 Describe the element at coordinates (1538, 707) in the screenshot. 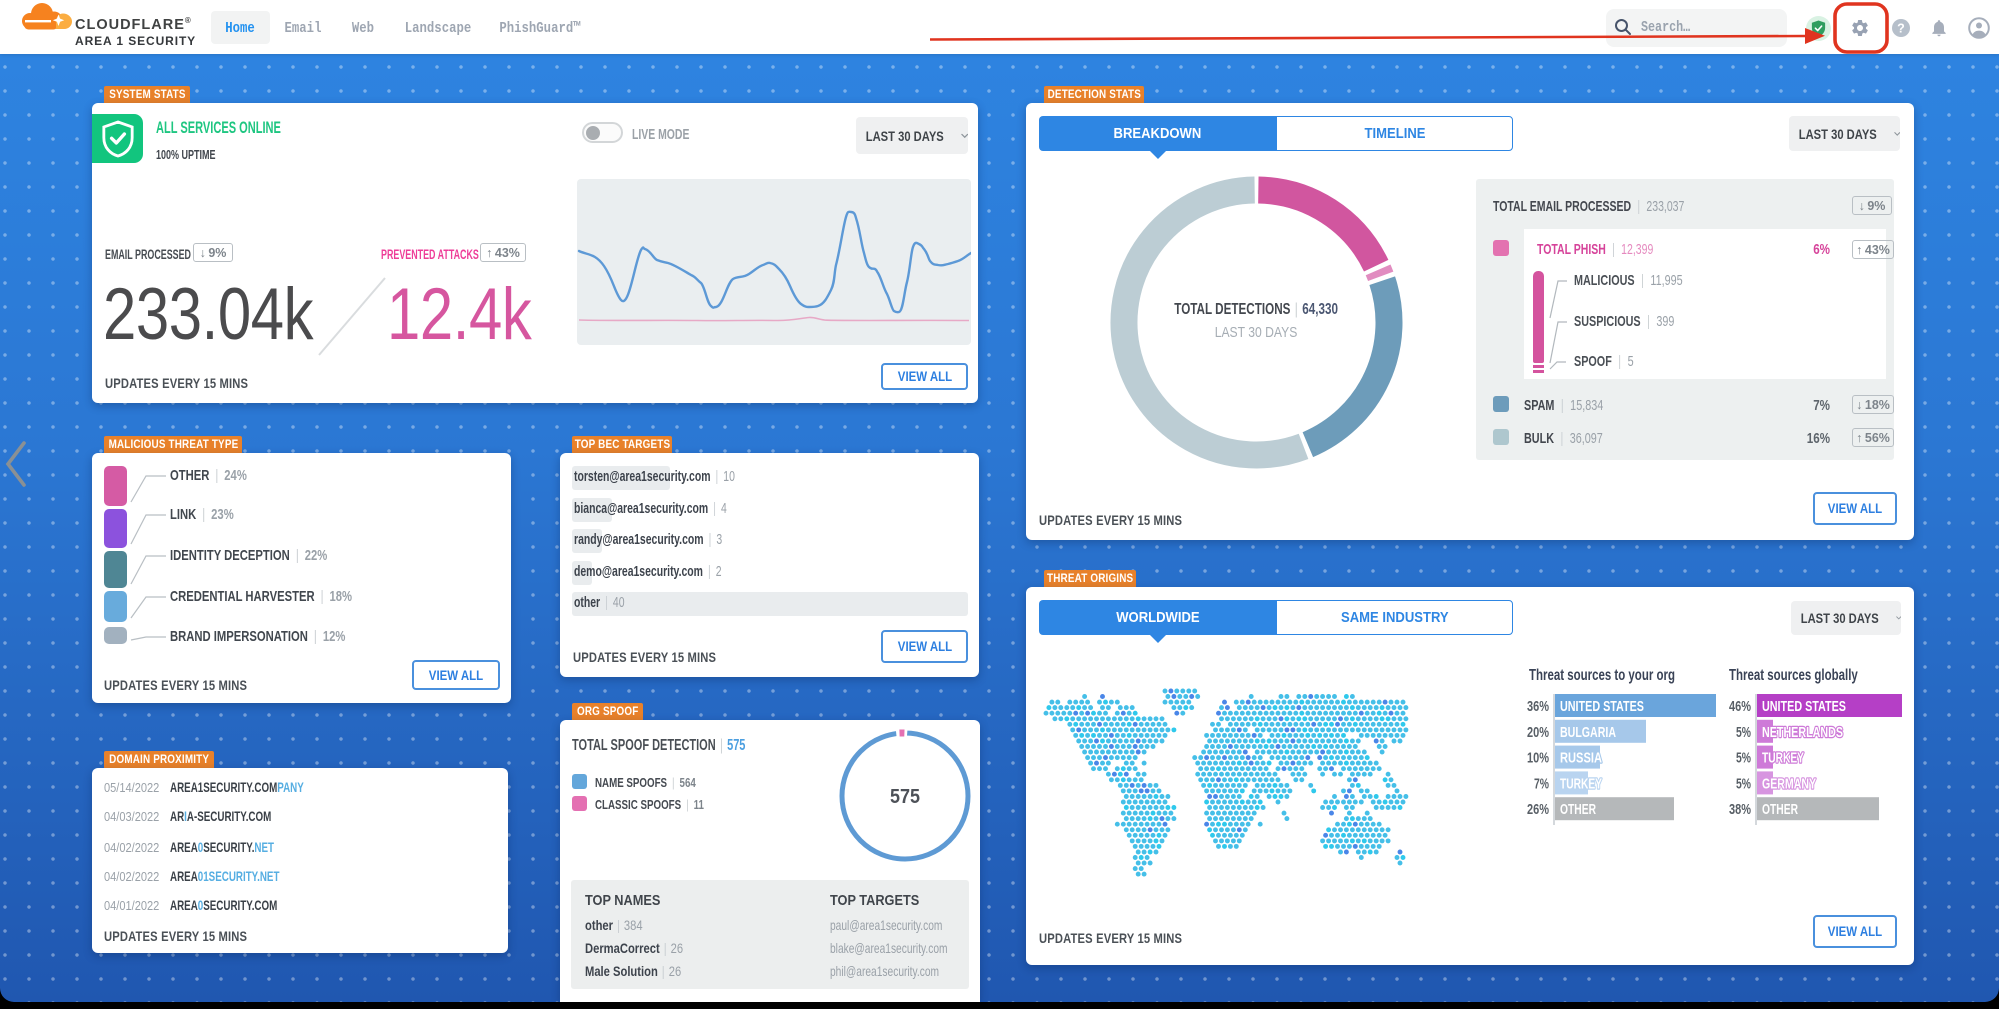

I see `svg-text: 36%` at that location.